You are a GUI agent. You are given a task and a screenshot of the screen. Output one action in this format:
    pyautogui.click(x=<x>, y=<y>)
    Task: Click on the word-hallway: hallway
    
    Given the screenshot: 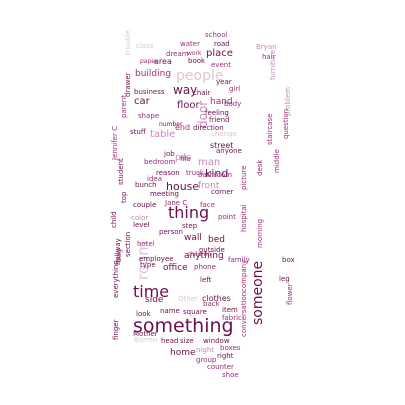 What is the action you would take?
    pyautogui.click(x=118, y=251)
    